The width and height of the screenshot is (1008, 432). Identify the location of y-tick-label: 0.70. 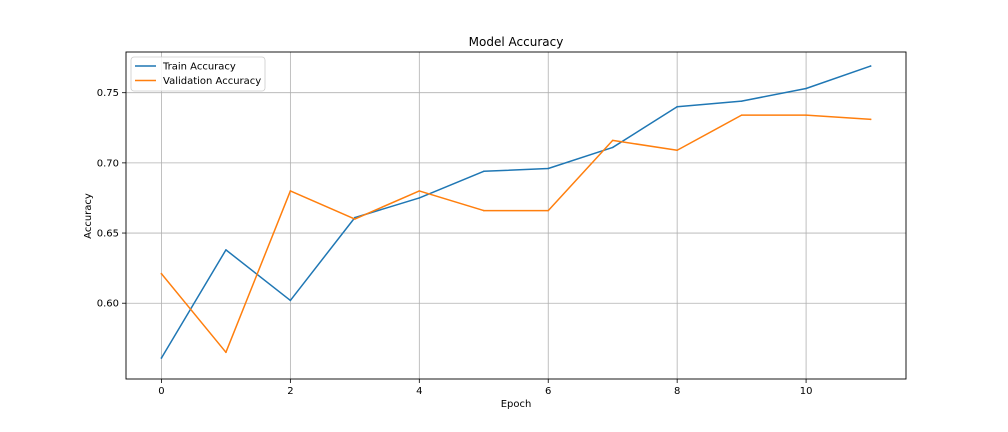
(108, 163).